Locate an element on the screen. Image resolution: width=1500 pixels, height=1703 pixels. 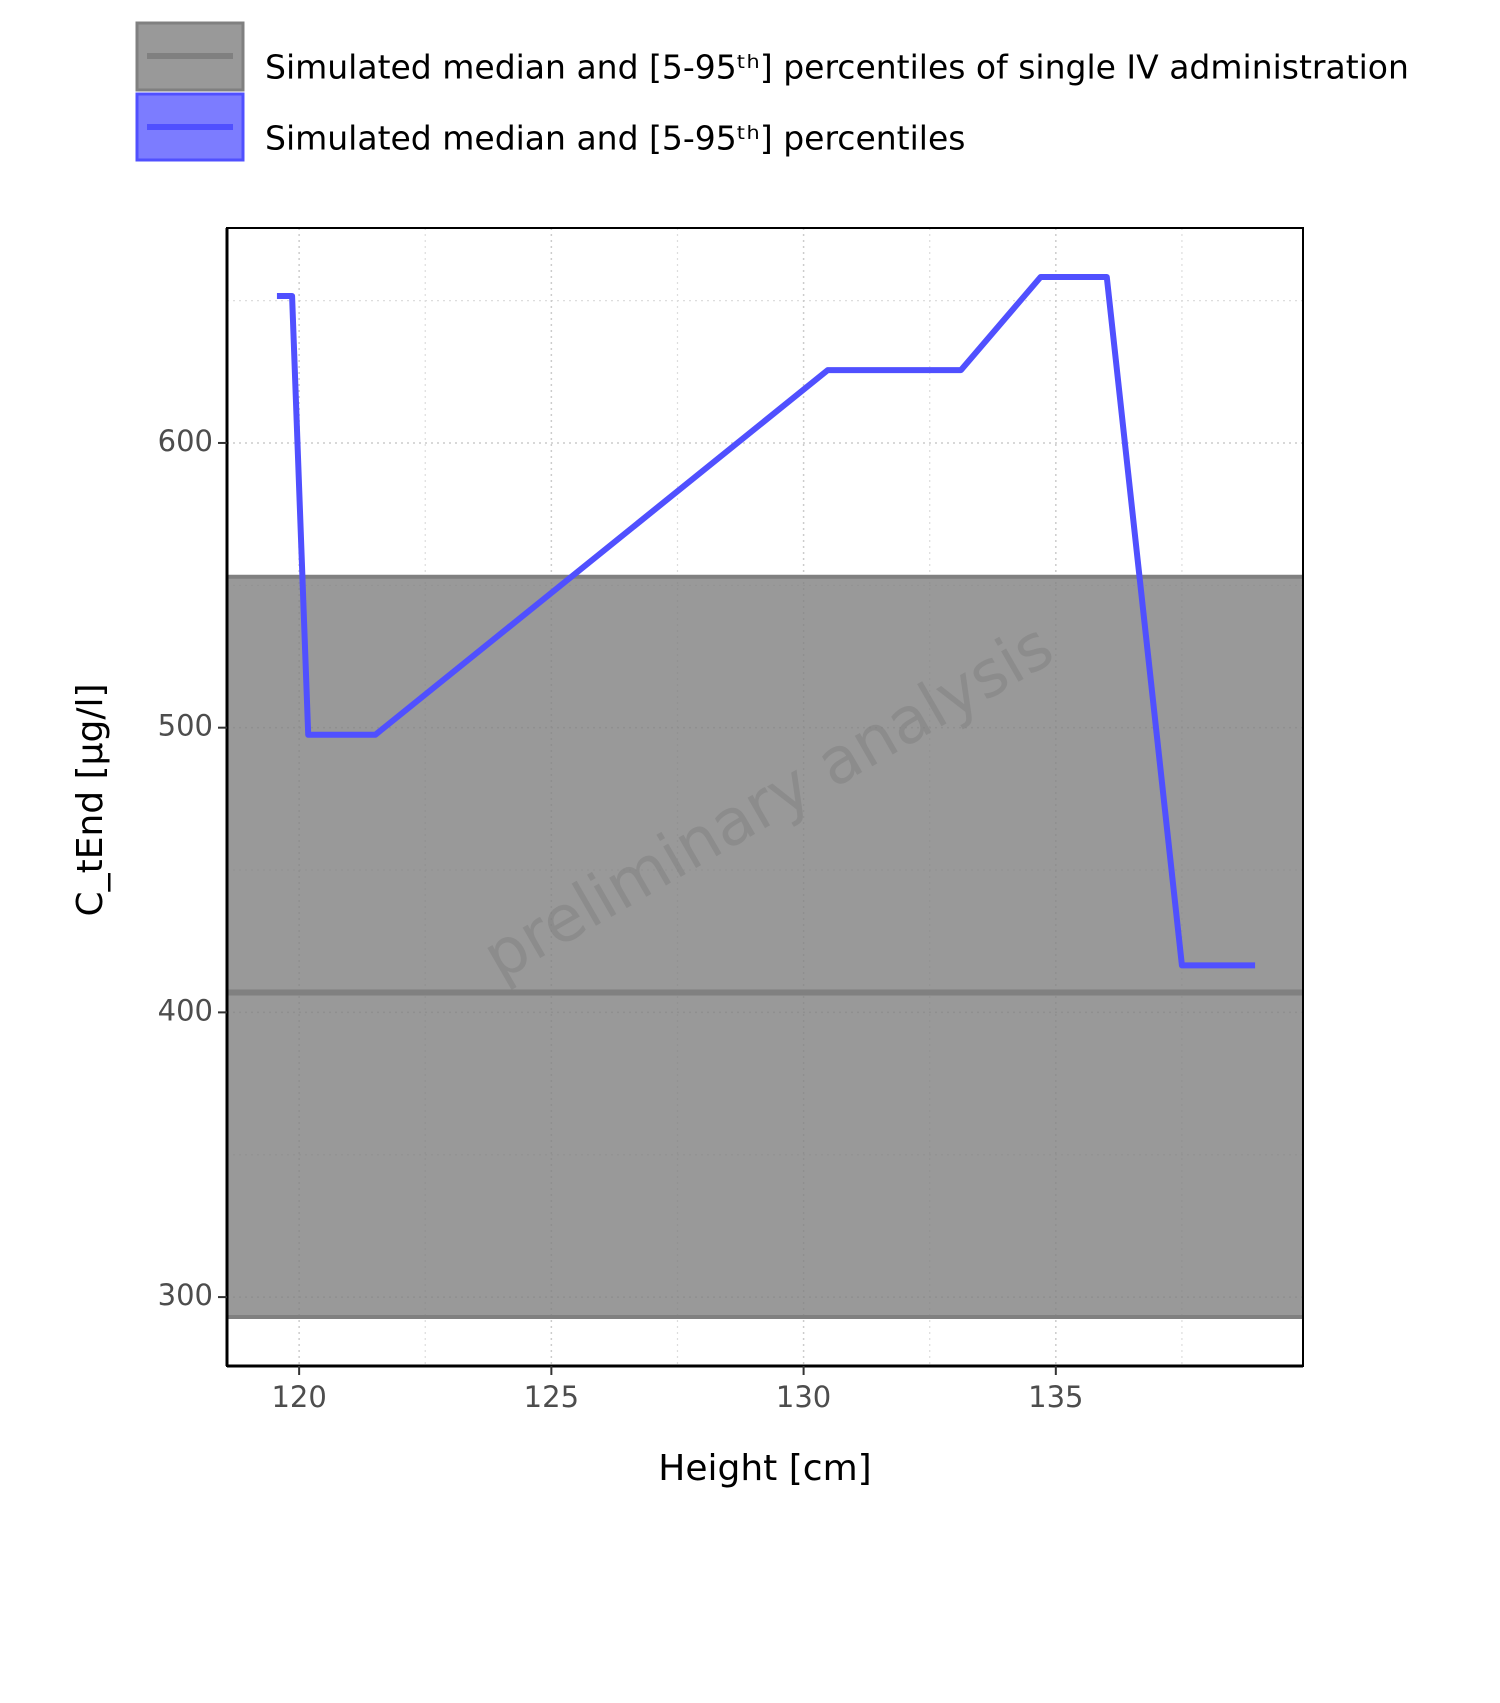
x-axis-title: Height [cm] is located at coordinates (764, 1468).